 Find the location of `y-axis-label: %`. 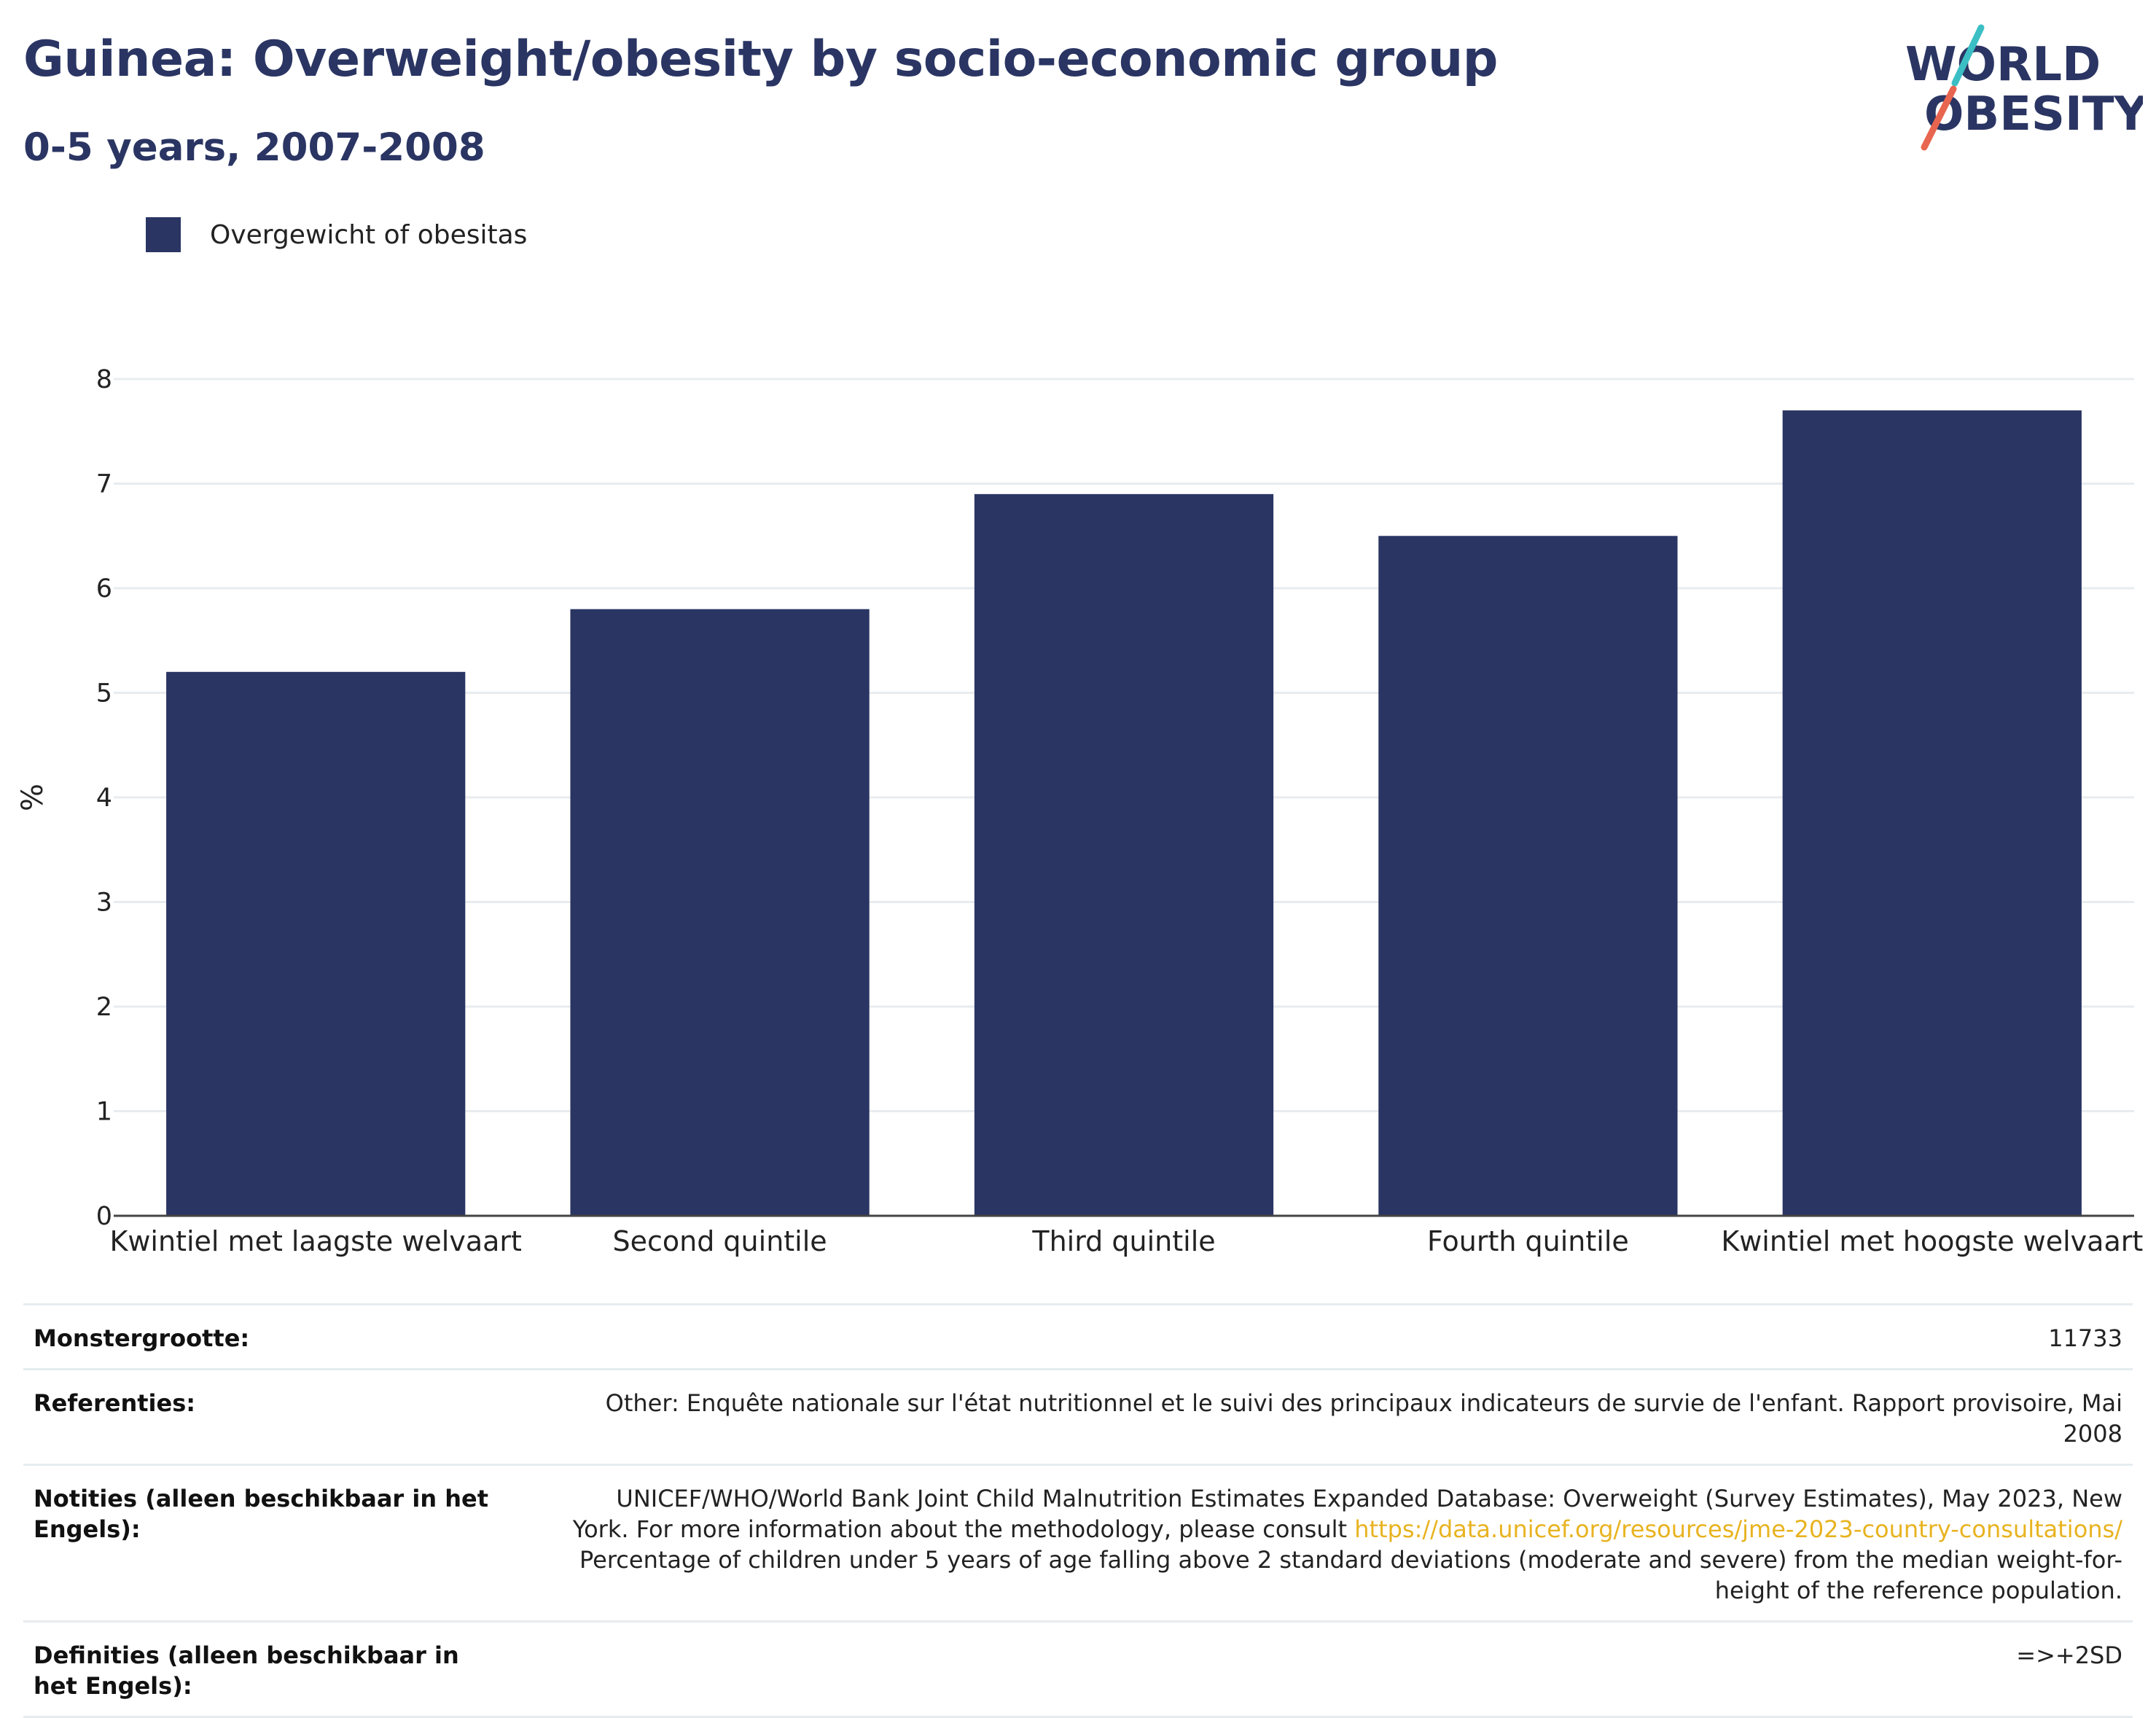

y-axis-label: % is located at coordinates (33, 797).